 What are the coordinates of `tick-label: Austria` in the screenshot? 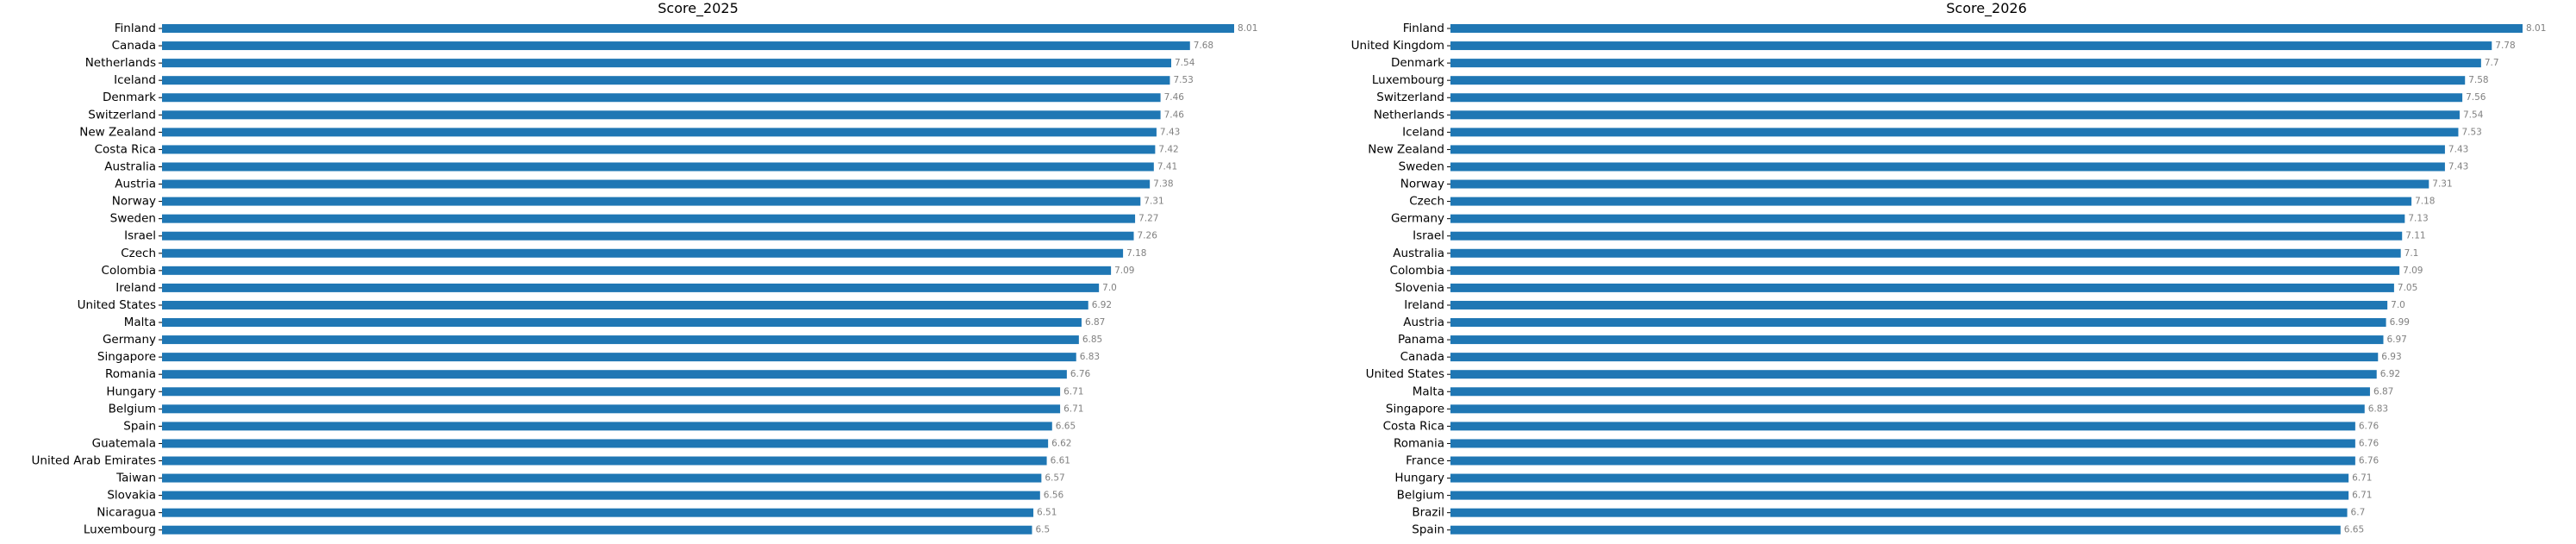 It's located at (135, 185).